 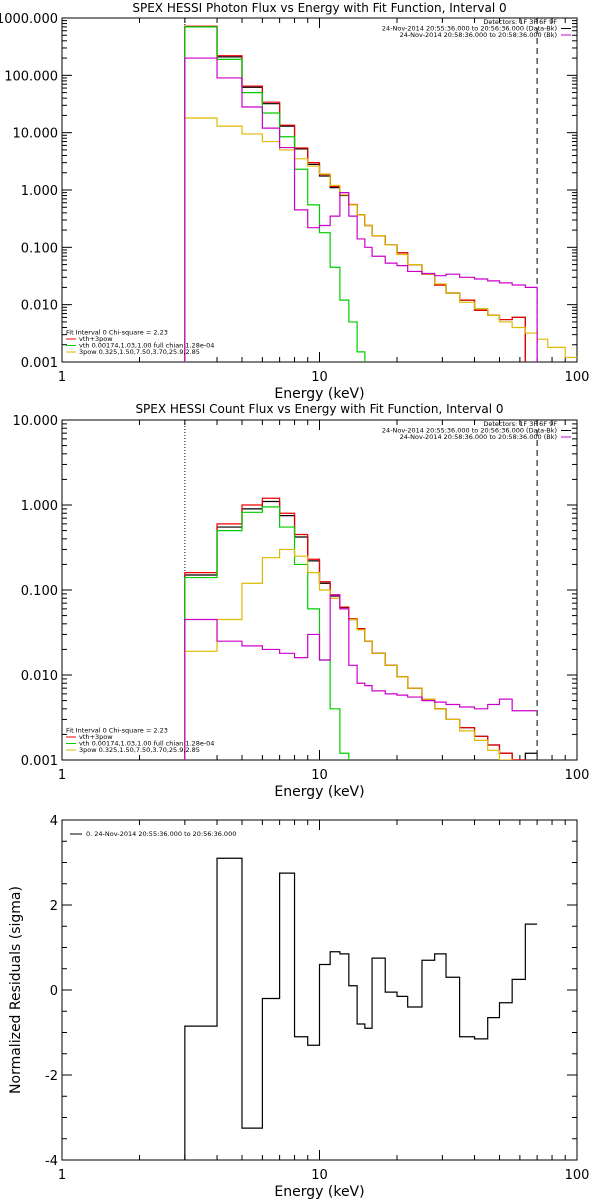 What do you see at coordinates (51, 1076) in the screenshot?
I see `y-tick-label: -2` at bounding box center [51, 1076].